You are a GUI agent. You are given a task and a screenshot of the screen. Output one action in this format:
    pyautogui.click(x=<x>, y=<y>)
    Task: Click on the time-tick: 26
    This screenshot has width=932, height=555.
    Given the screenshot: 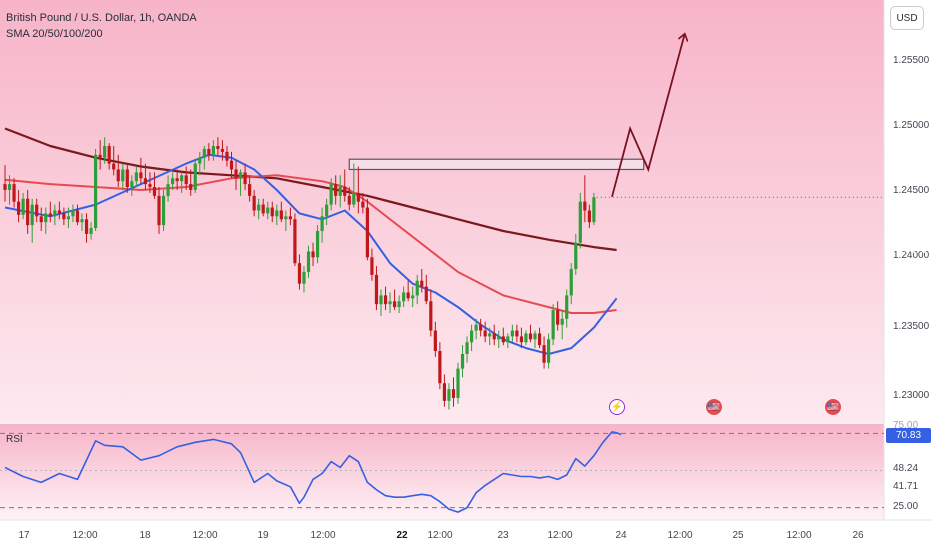 What is the action you would take?
    pyautogui.click(x=858, y=535)
    